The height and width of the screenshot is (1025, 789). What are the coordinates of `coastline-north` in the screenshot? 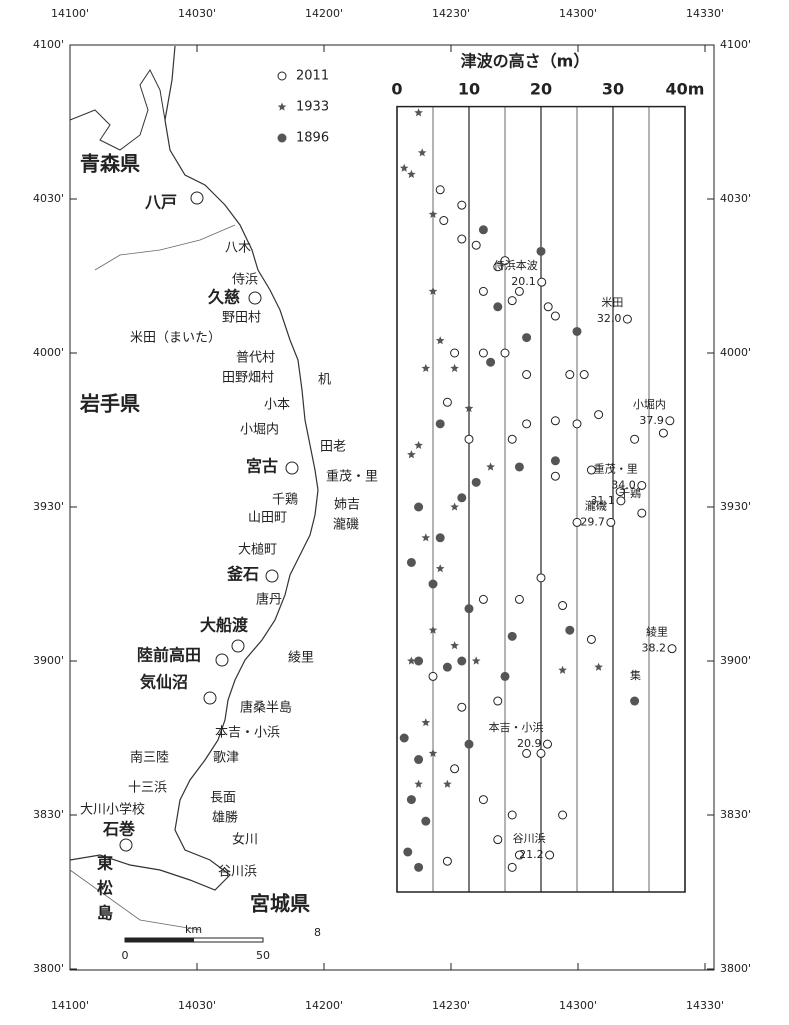 It's located at (117, 110).